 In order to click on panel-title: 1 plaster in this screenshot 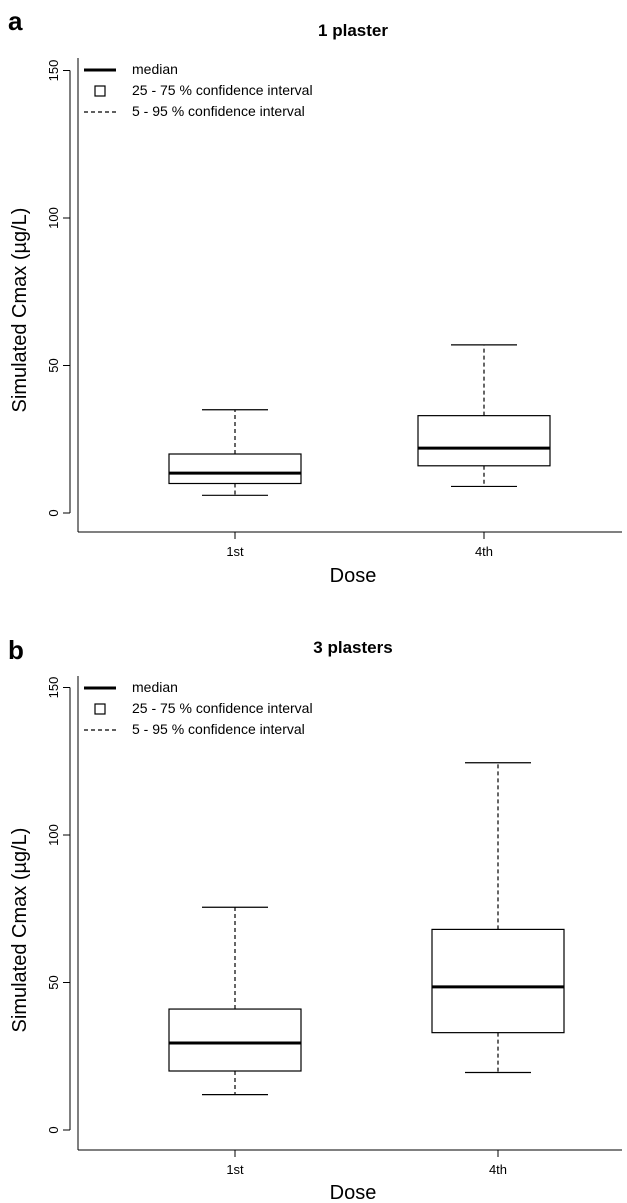, I will do `click(353, 30)`.